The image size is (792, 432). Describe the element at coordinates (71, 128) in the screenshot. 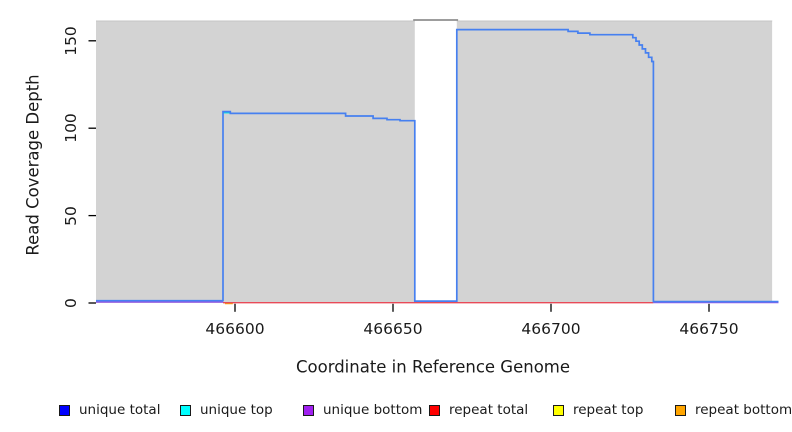

I see `y-tick-label: 100` at that location.